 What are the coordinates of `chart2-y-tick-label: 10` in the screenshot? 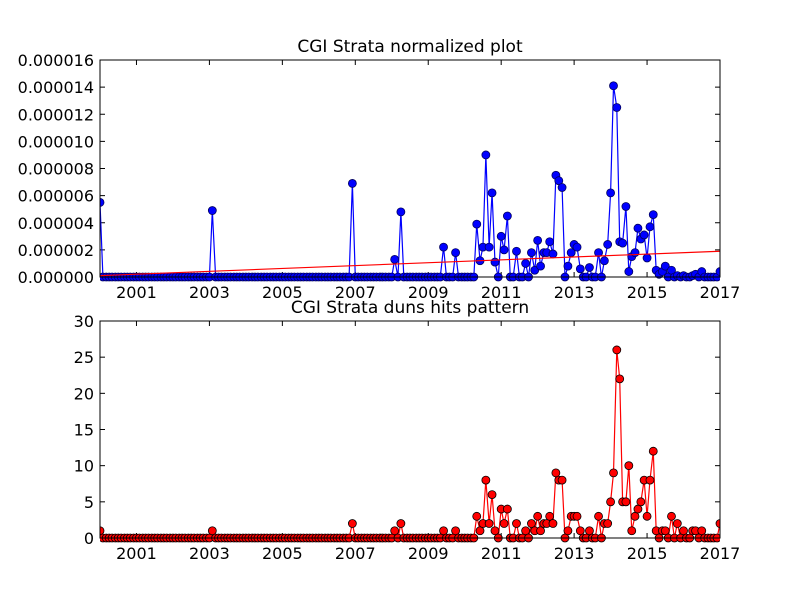 It's located at (84, 466).